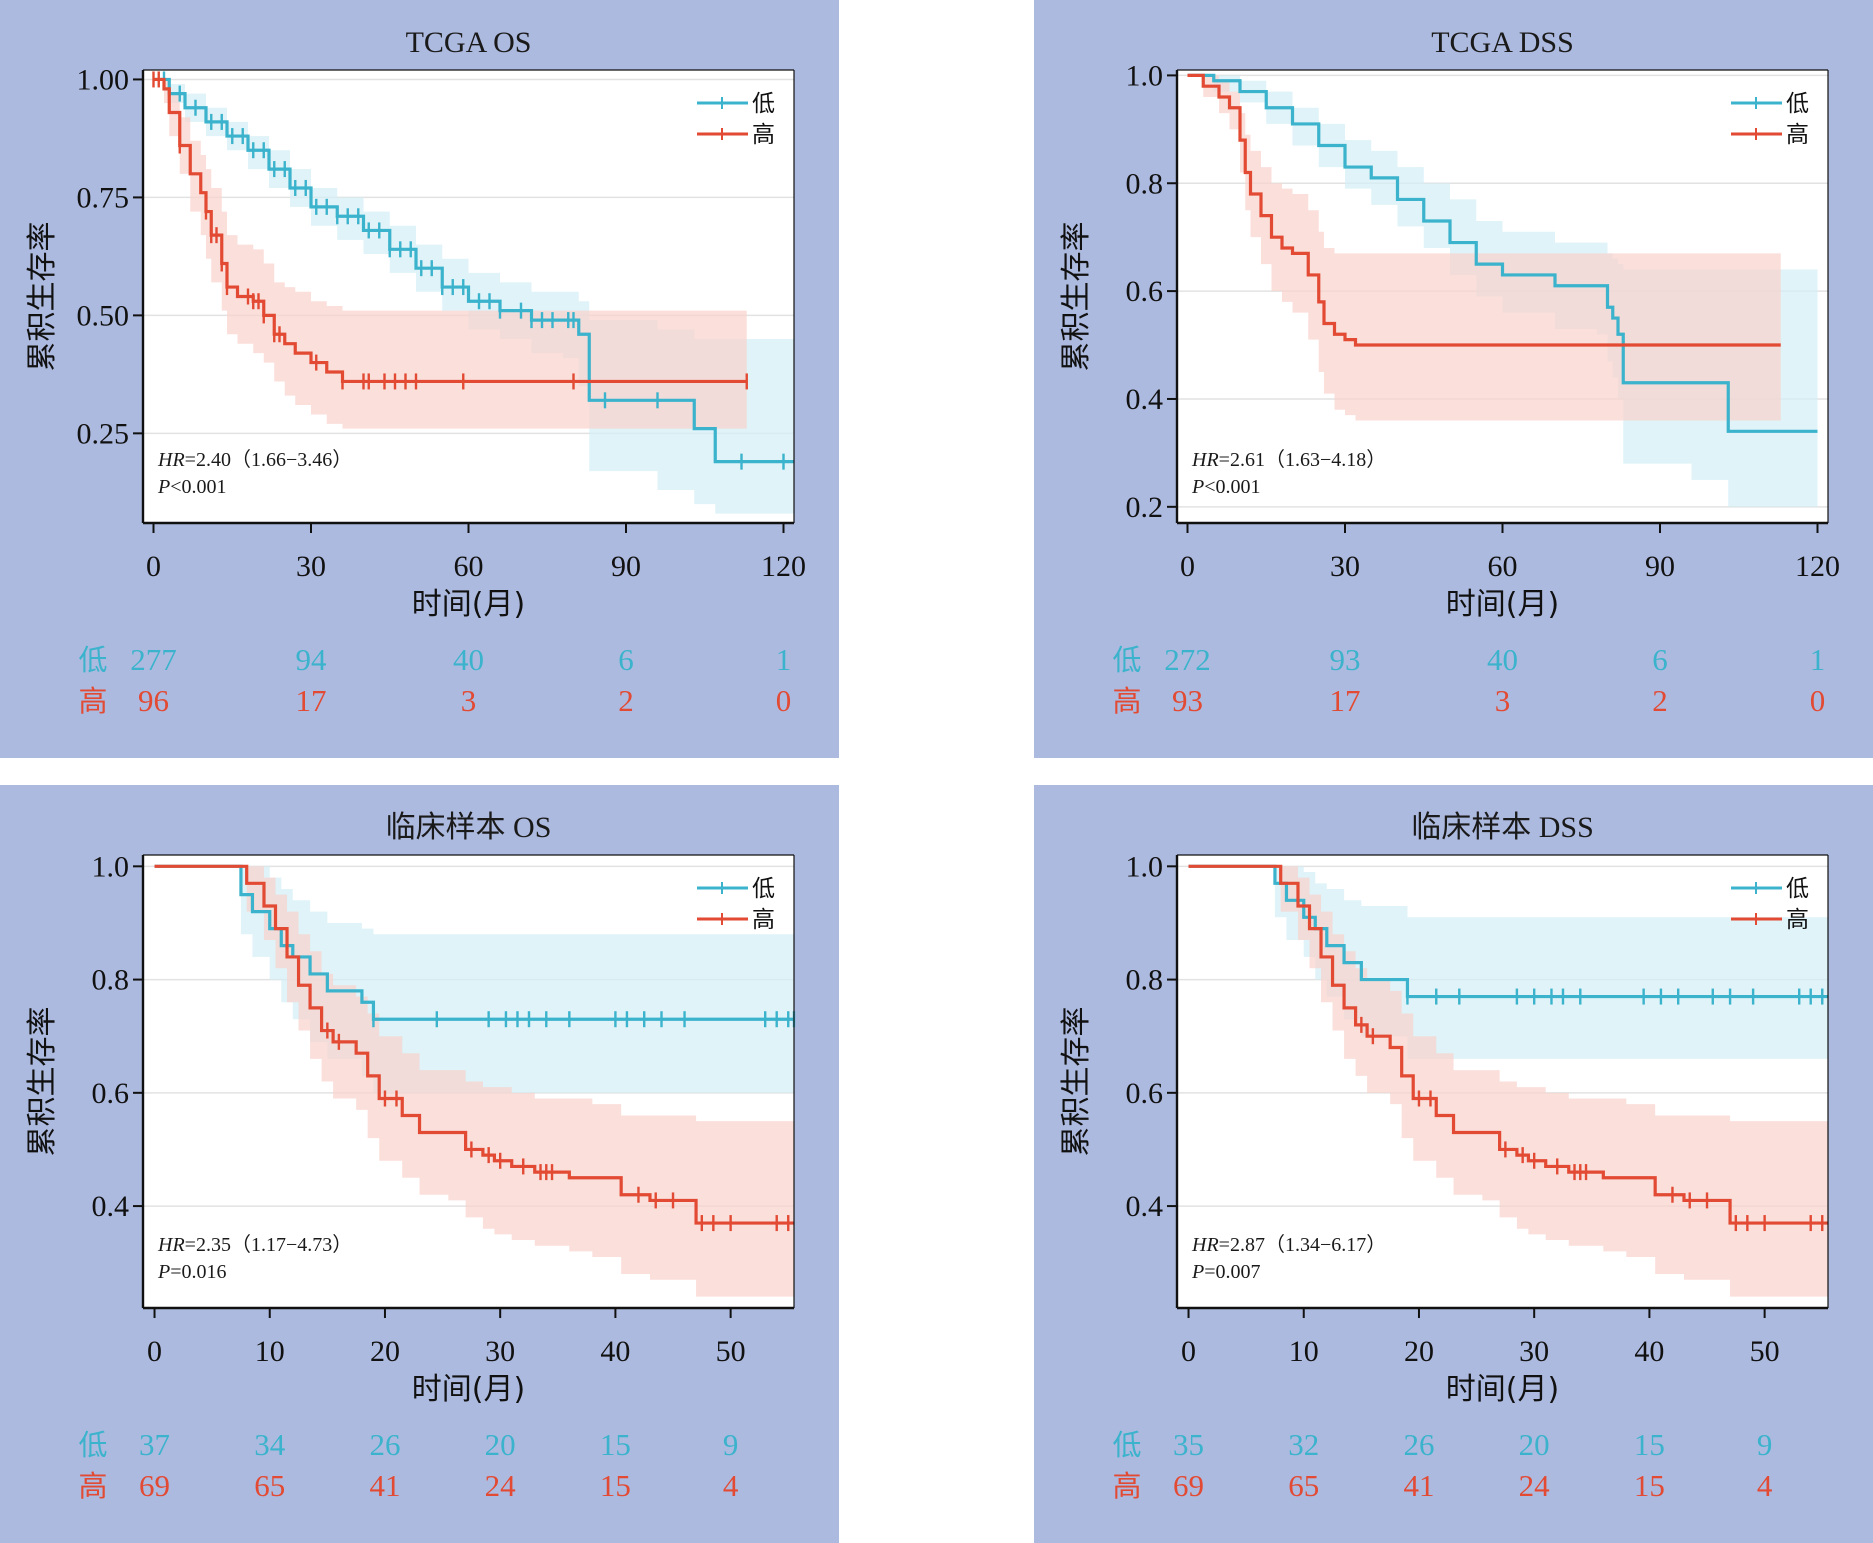  I want to click on p-value: =0.016, so click(198, 1272).